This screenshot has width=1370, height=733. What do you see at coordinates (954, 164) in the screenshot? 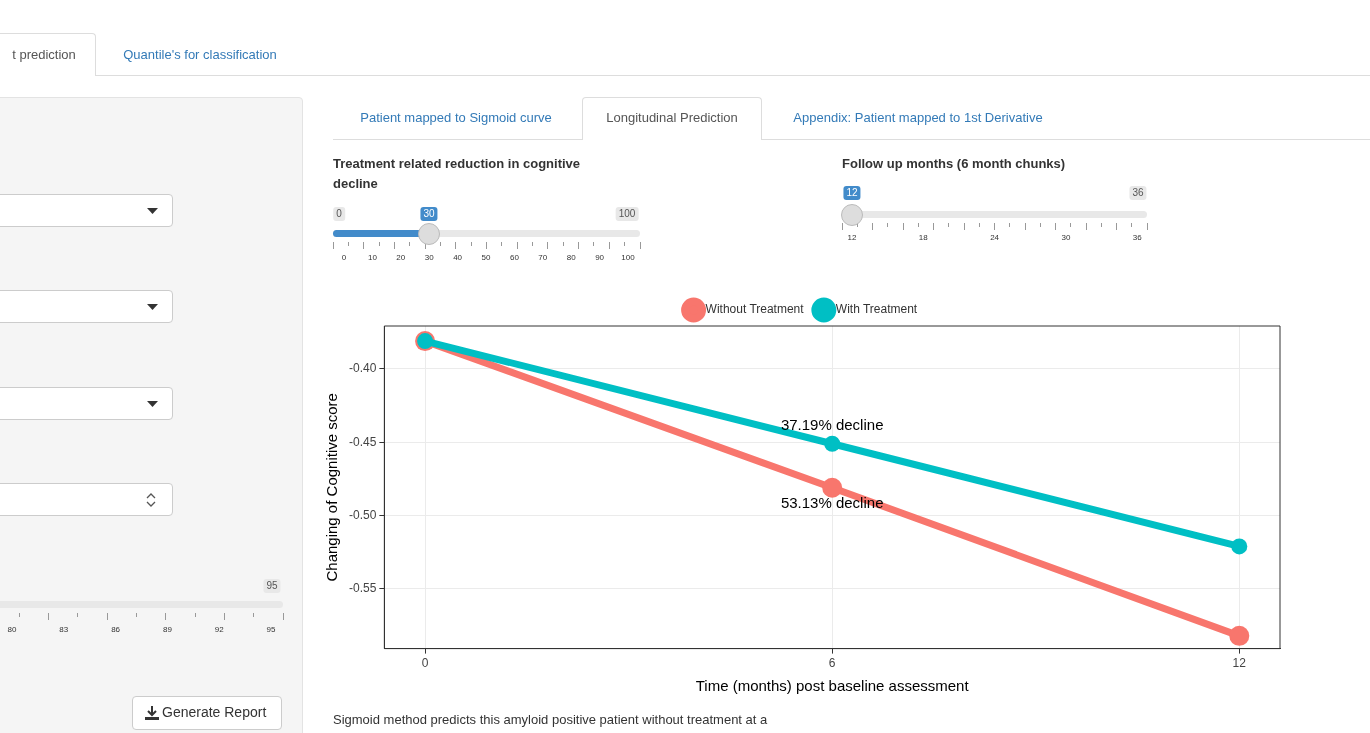
I see `text: Follow up months (6 month chunks)` at bounding box center [954, 164].